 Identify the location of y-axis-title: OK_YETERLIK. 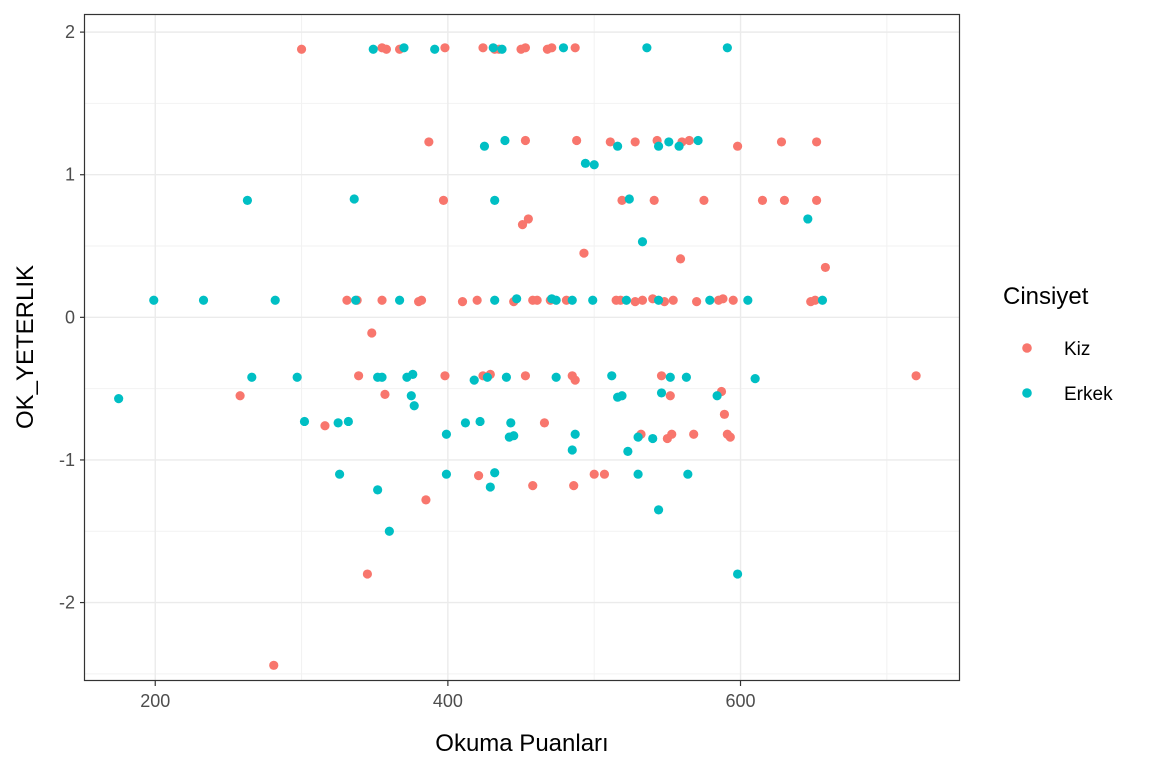
(25, 347).